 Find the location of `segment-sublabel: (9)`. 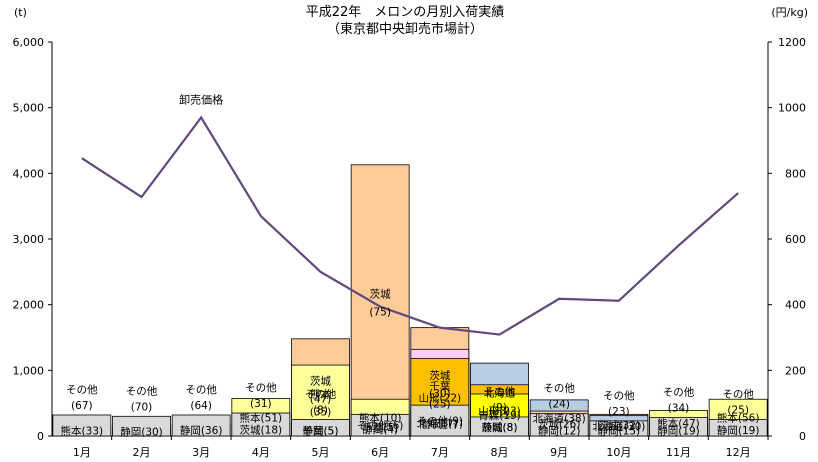

segment-sublabel: (9) is located at coordinates (499, 408).